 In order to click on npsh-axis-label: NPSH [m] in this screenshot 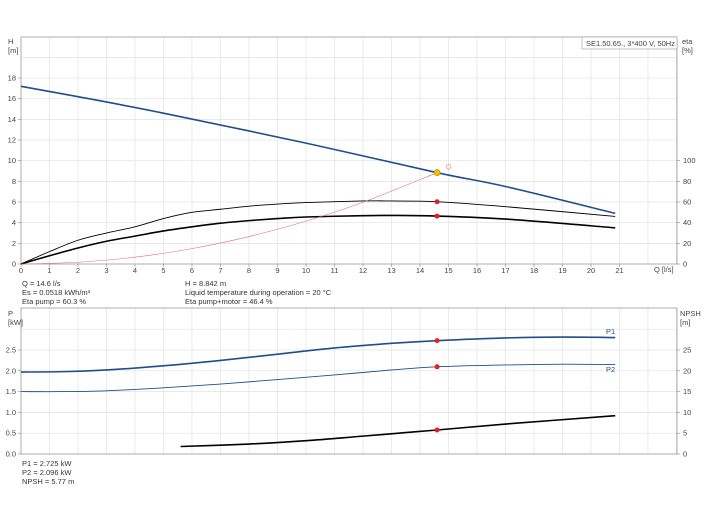, I will do `click(690, 318)`.